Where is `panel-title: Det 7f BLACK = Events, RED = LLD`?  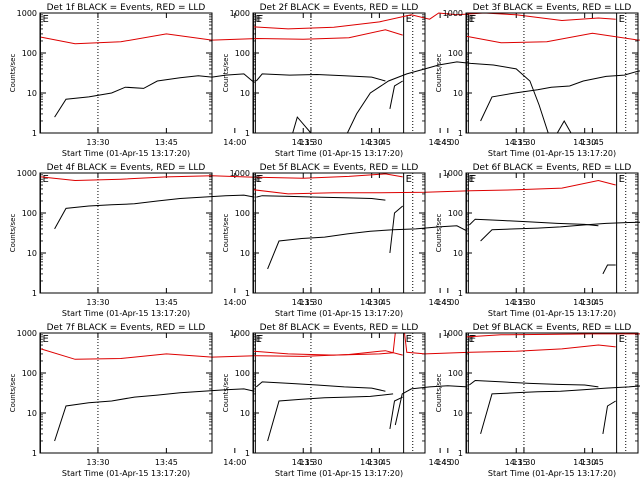 panel-title: Det 7f BLACK = Events, RED = LLD is located at coordinates (126, 328).